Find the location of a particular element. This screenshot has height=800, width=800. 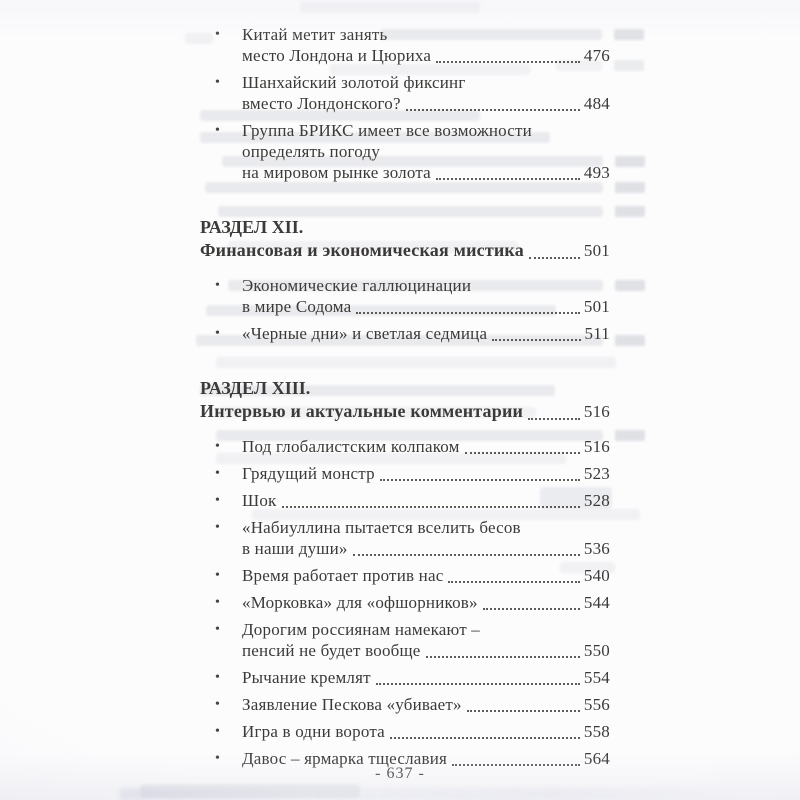

entry-title: Заявление Пескова «убивает» is located at coordinates (352, 704).